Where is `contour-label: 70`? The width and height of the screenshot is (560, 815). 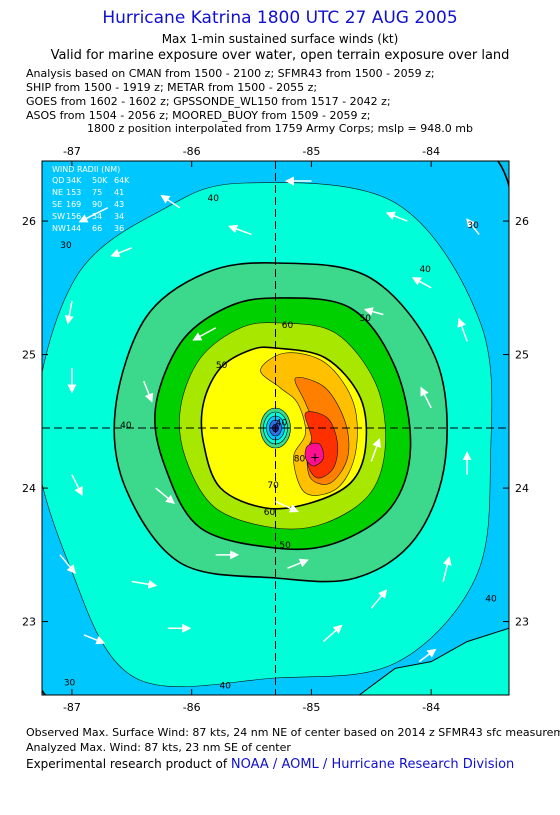
contour-label: 70 is located at coordinates (273, 486).